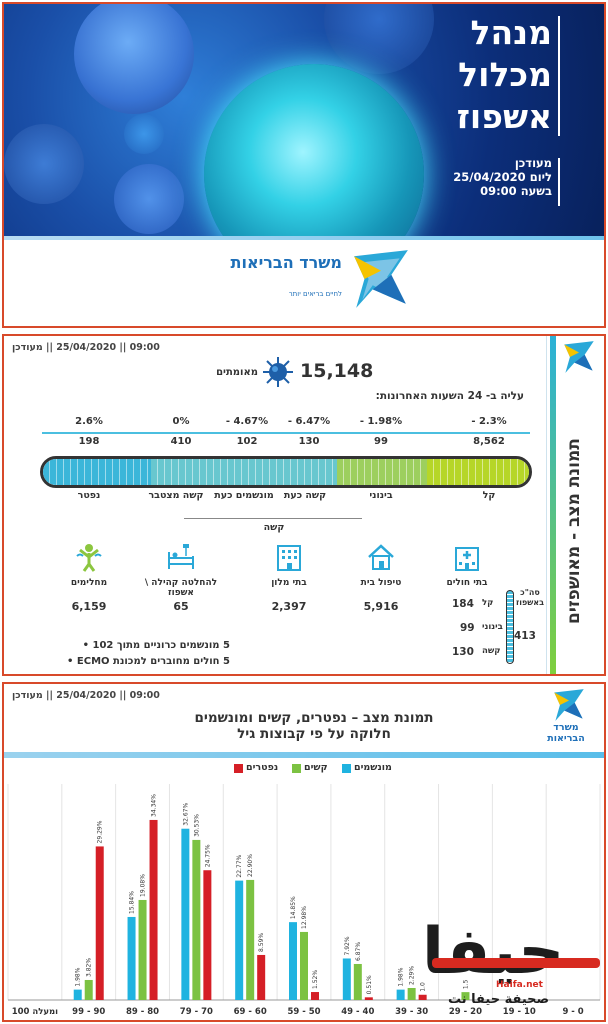 The width and height of the screenshot is (608, 1024). What do you see at coordinates (312, 280) in the screenshot?
I see `ministry-brand: משרד הבריאות לחיים בריאים יותר` at bounding box center [312, 280].